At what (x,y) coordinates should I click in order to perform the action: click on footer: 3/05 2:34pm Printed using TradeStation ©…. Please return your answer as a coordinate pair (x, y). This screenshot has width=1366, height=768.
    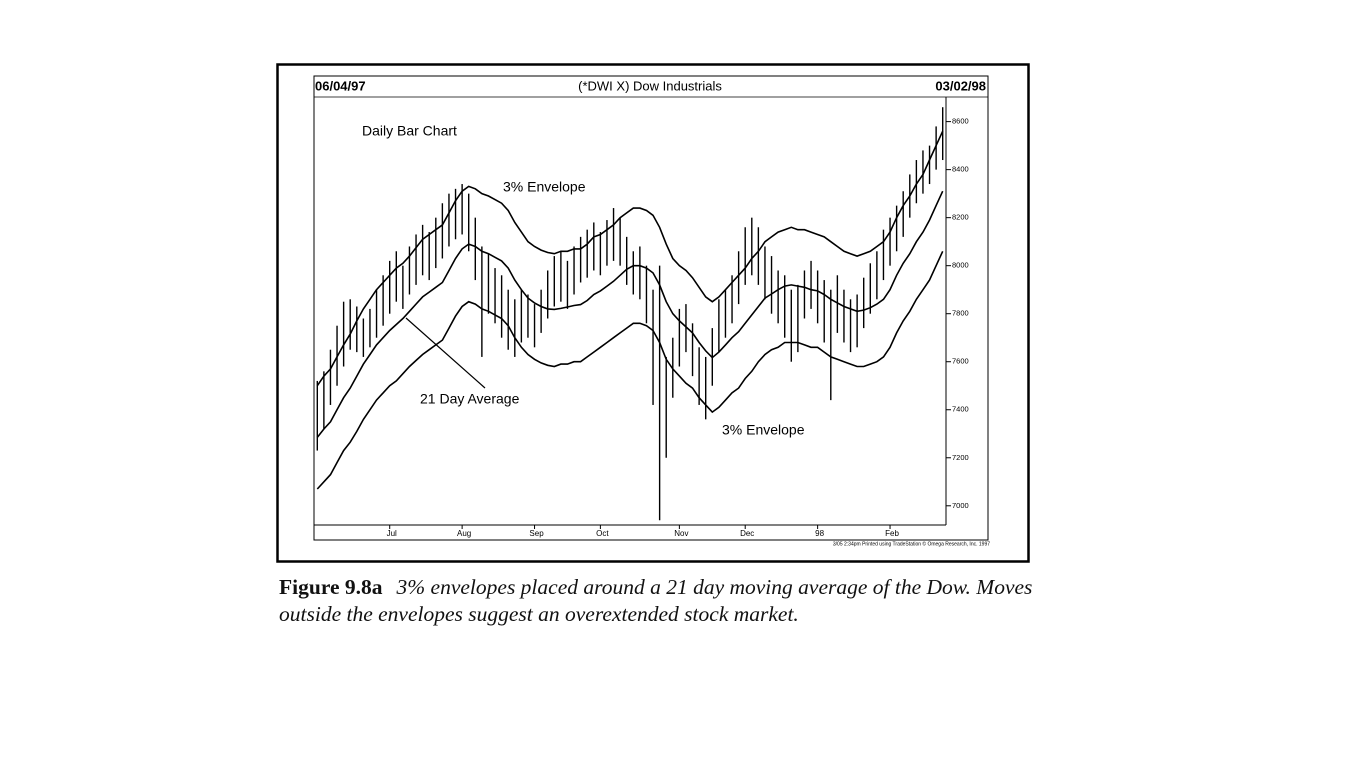
    Looking at the image, I should click on (911, 543).